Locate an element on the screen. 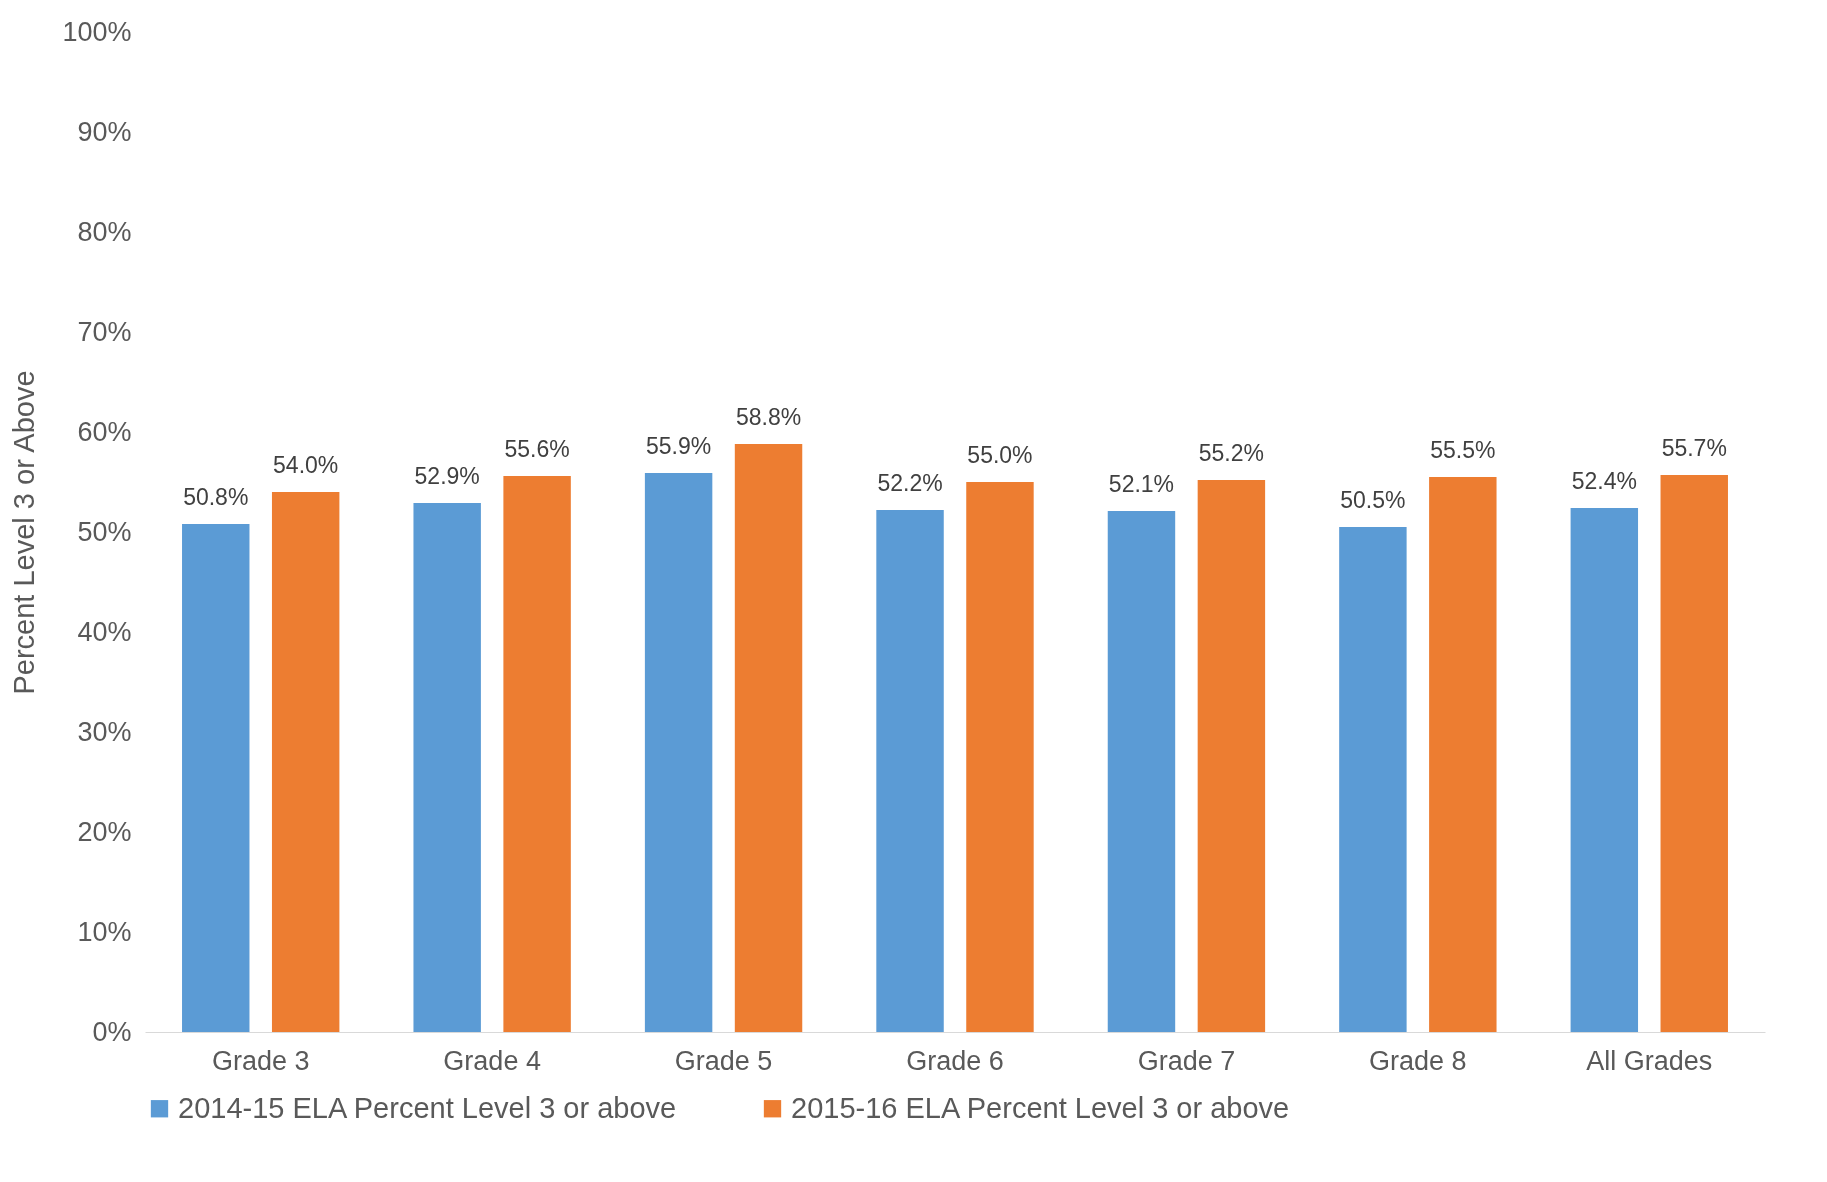 This screenshot has height=1182, width=1827. data-label: 55.5% is located at coordinates (1463, 450).